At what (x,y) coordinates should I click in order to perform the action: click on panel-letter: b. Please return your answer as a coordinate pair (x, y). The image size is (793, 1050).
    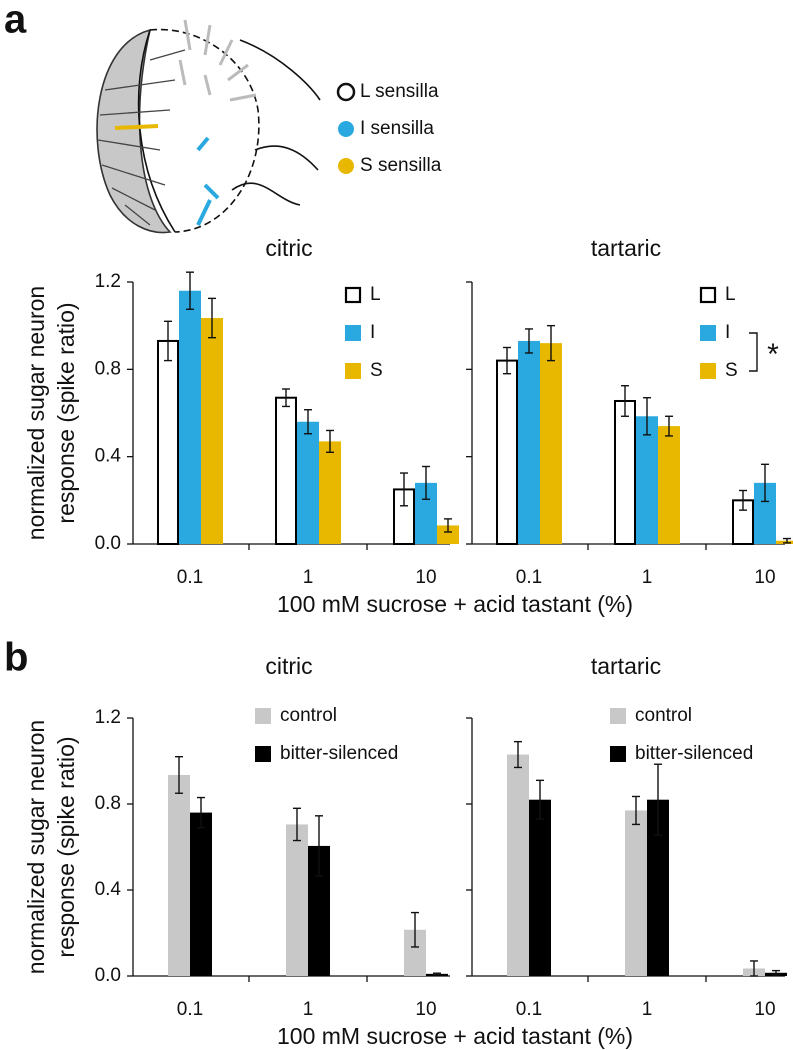
    Looking at the image, I should click on (16, 658).